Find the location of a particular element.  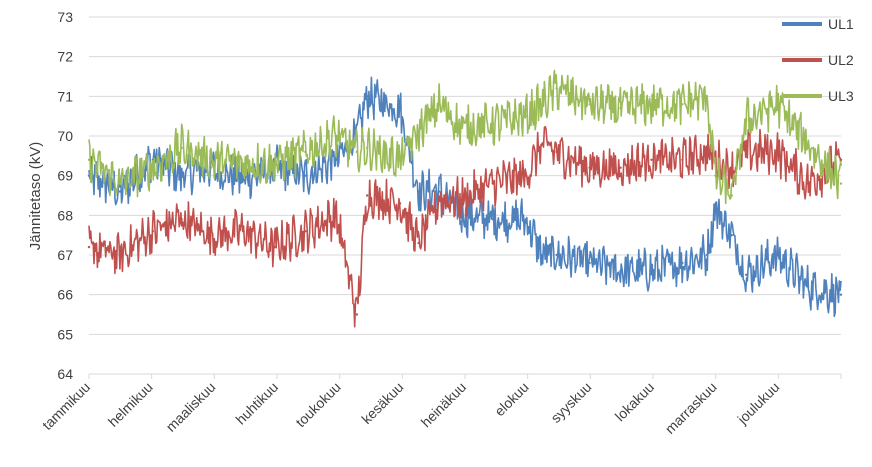

y-tick-label: 72 is located at coordinates (65, 57).